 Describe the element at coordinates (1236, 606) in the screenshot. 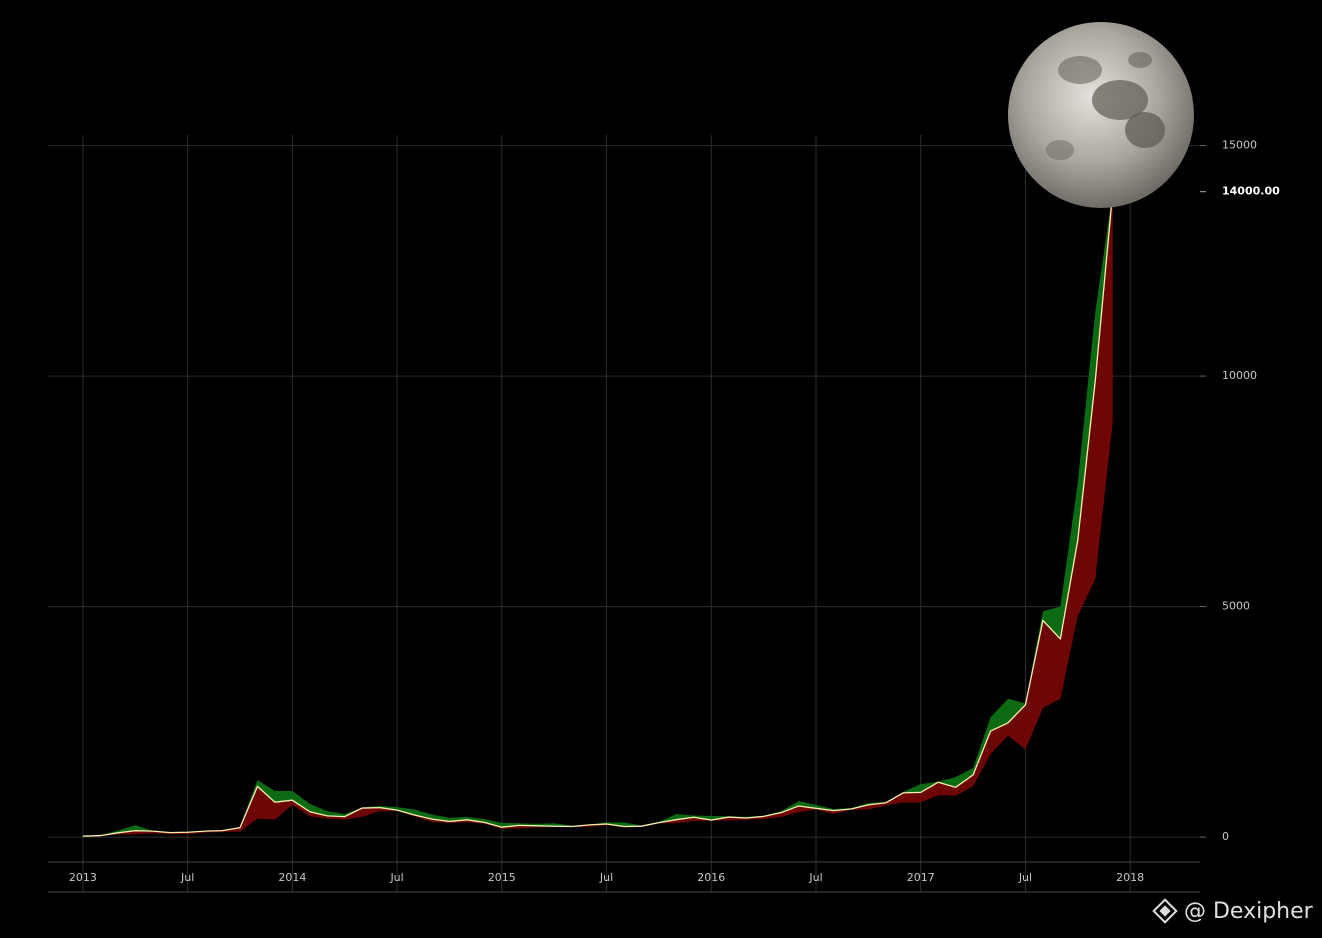

I see `y-tick-label: 5000` at that location.